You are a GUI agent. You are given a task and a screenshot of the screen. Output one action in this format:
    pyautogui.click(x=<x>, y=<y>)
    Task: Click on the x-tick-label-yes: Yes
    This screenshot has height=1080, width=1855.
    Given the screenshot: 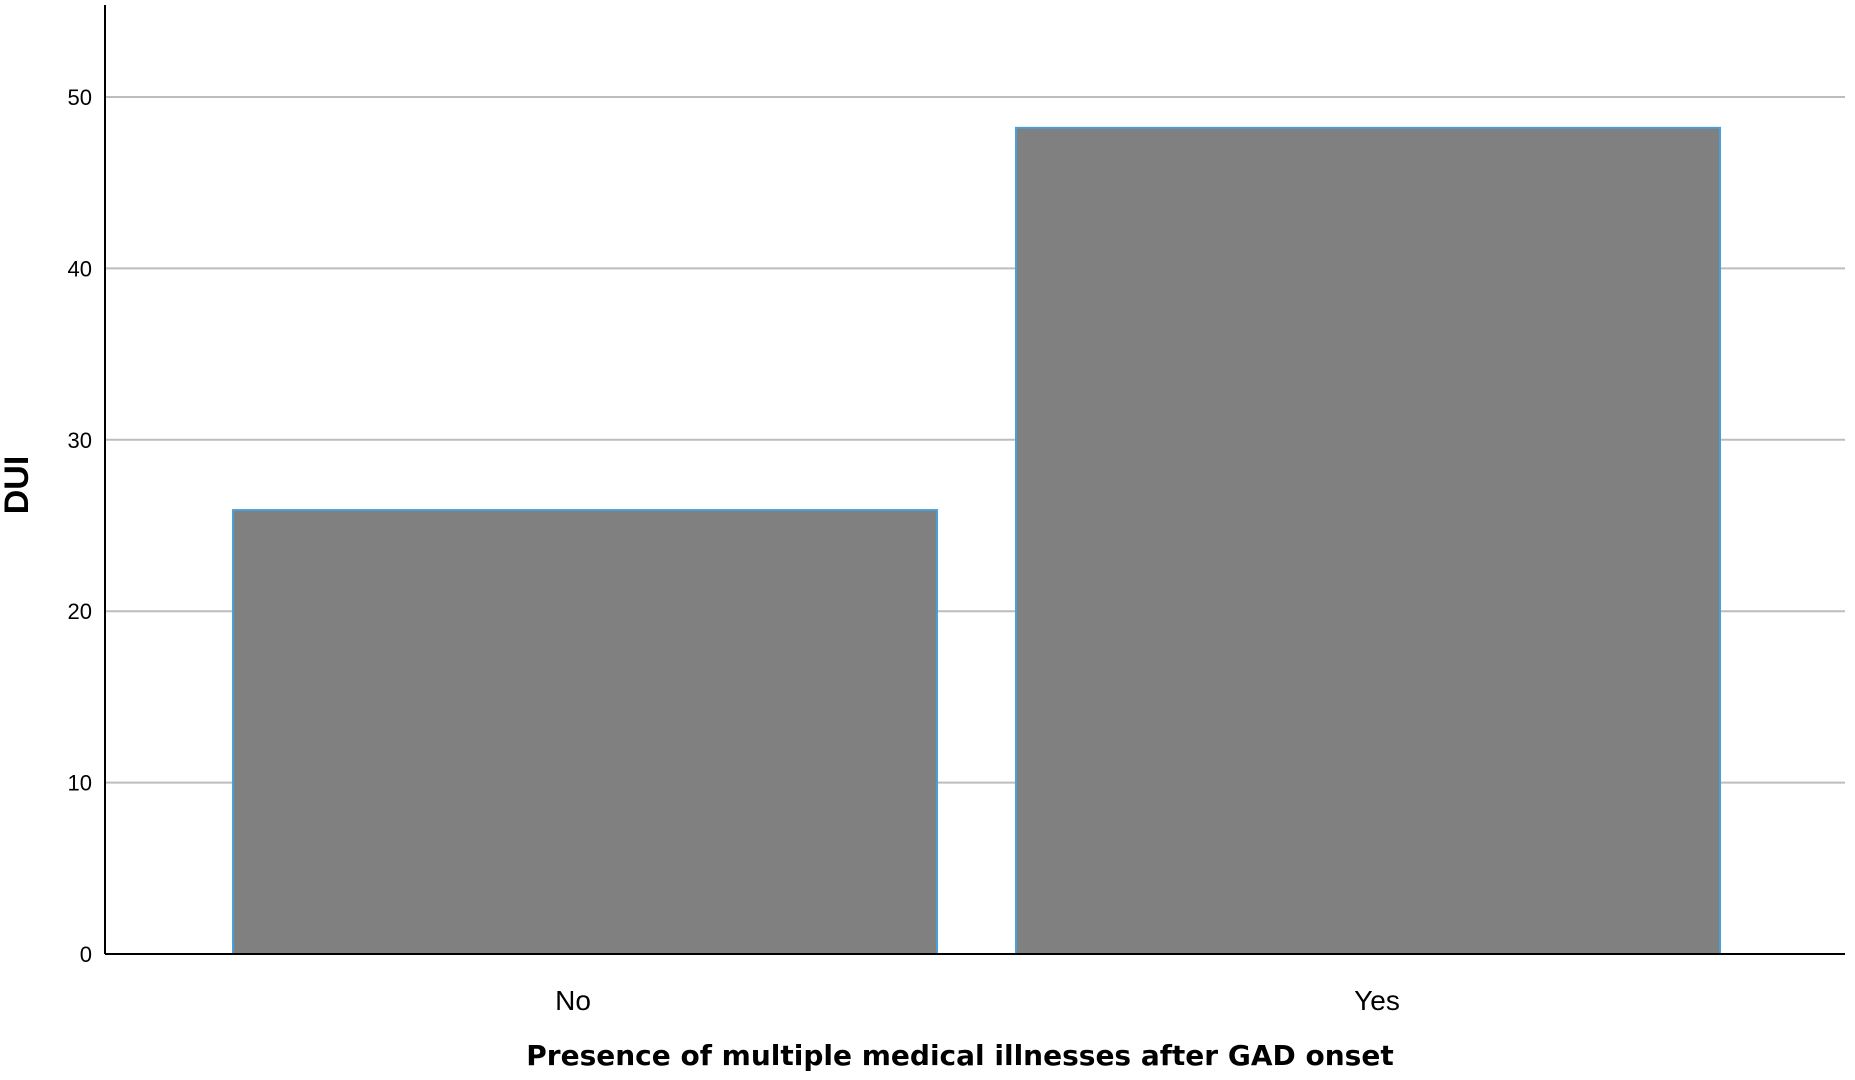 What is the action you would take?
    pyautogui.click(x=1377, y=1000)
    